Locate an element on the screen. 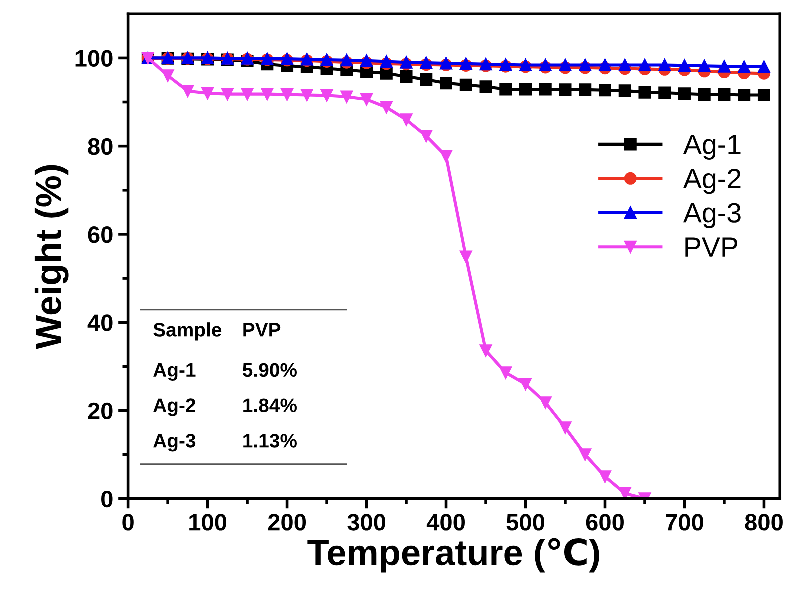 The width and height of the screenshot is (792, 589). x-tick-label: 700 is located at coordinates (685, 522).